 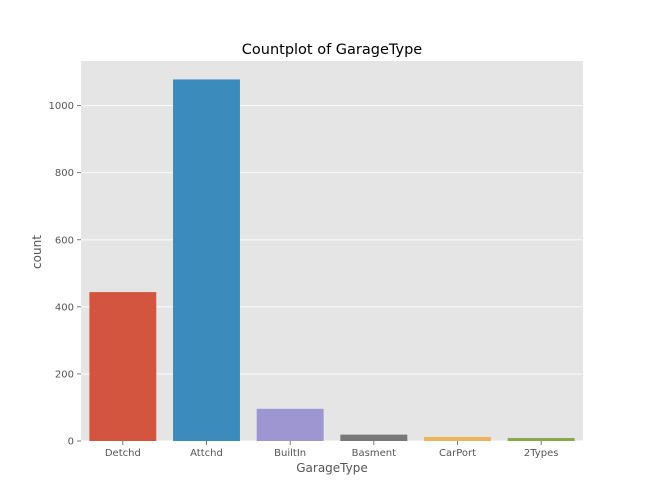 What do you see at coordinates (206, 453) in the screenshot?
I see `x-tick-label: Attchd` at bounding box center [206, 453].